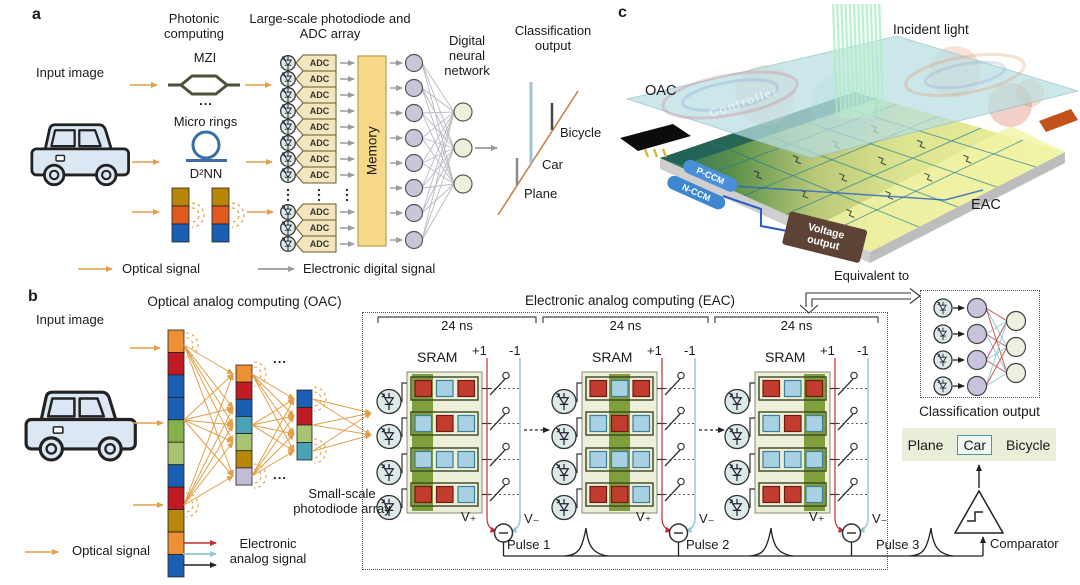 The height and width of the screenshot is (585, 1080). Describe the element at coordinates (161, 268) in the screenshot. I see `legend-optical-a: Optical signal` at that location.